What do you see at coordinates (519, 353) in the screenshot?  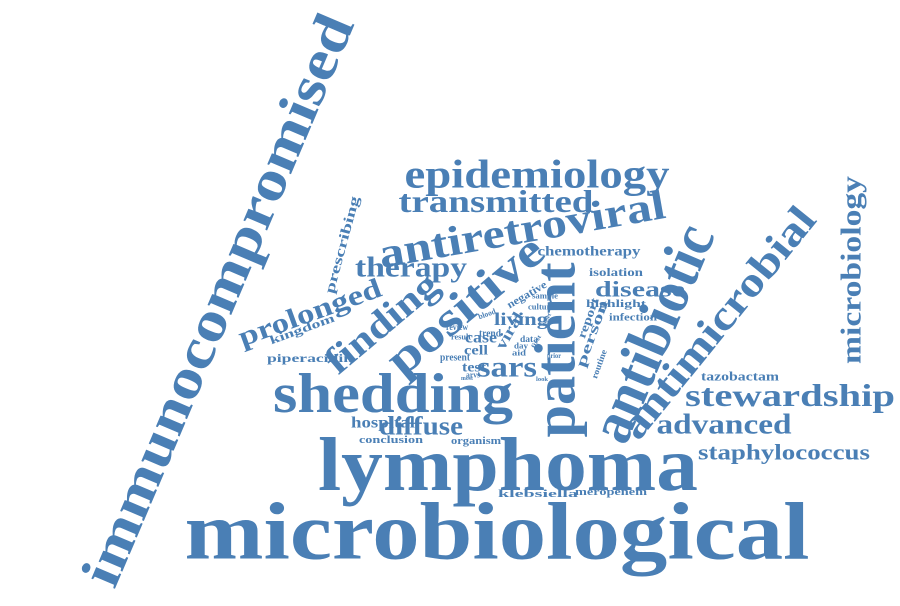 I see `word-aid: aid` at bounding box center [519, 353].